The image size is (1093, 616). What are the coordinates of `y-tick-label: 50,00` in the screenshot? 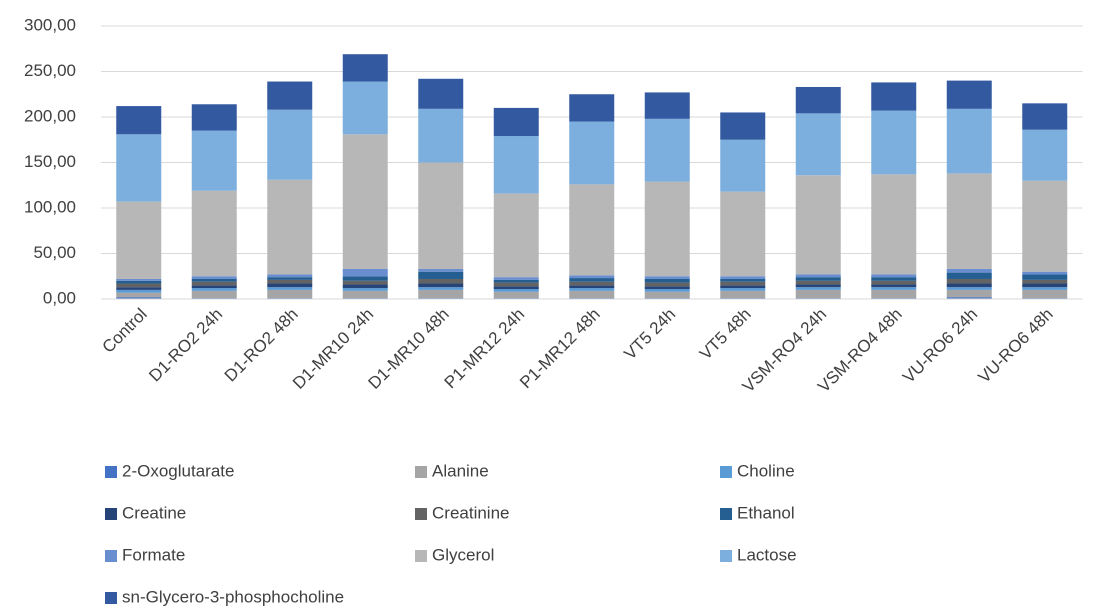 It's located at (54, 252).